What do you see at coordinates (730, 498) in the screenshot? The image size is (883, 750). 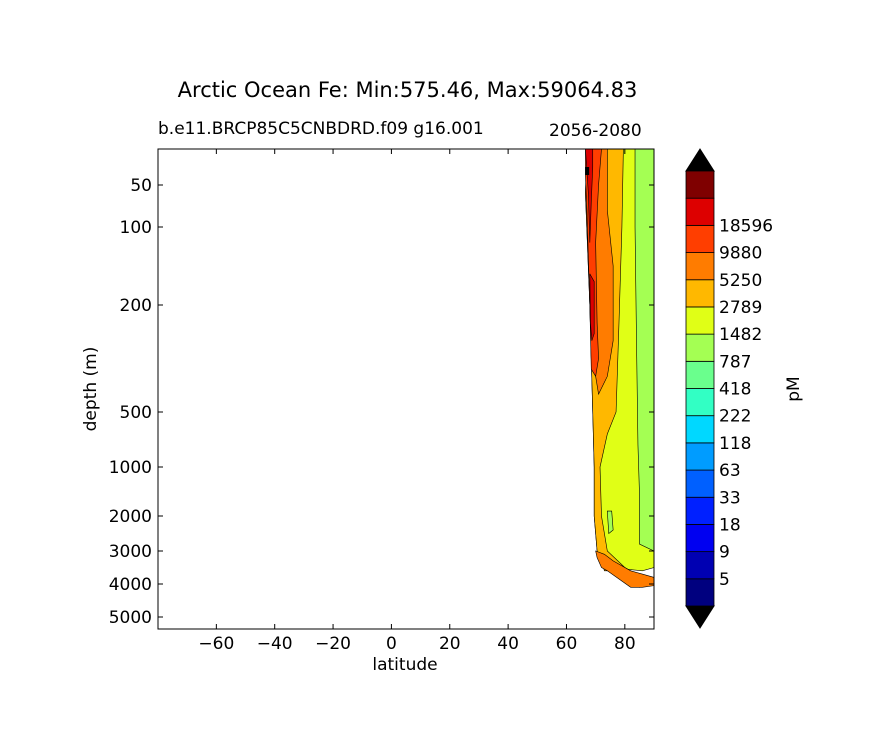 I see `colorbar-tick-label: 33` at bounding box center [730, 498].